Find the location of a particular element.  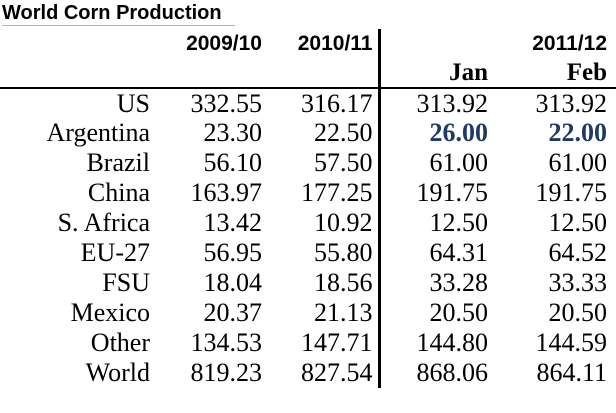

cell-feb: 864.11 is located at coordinates (572, 372).